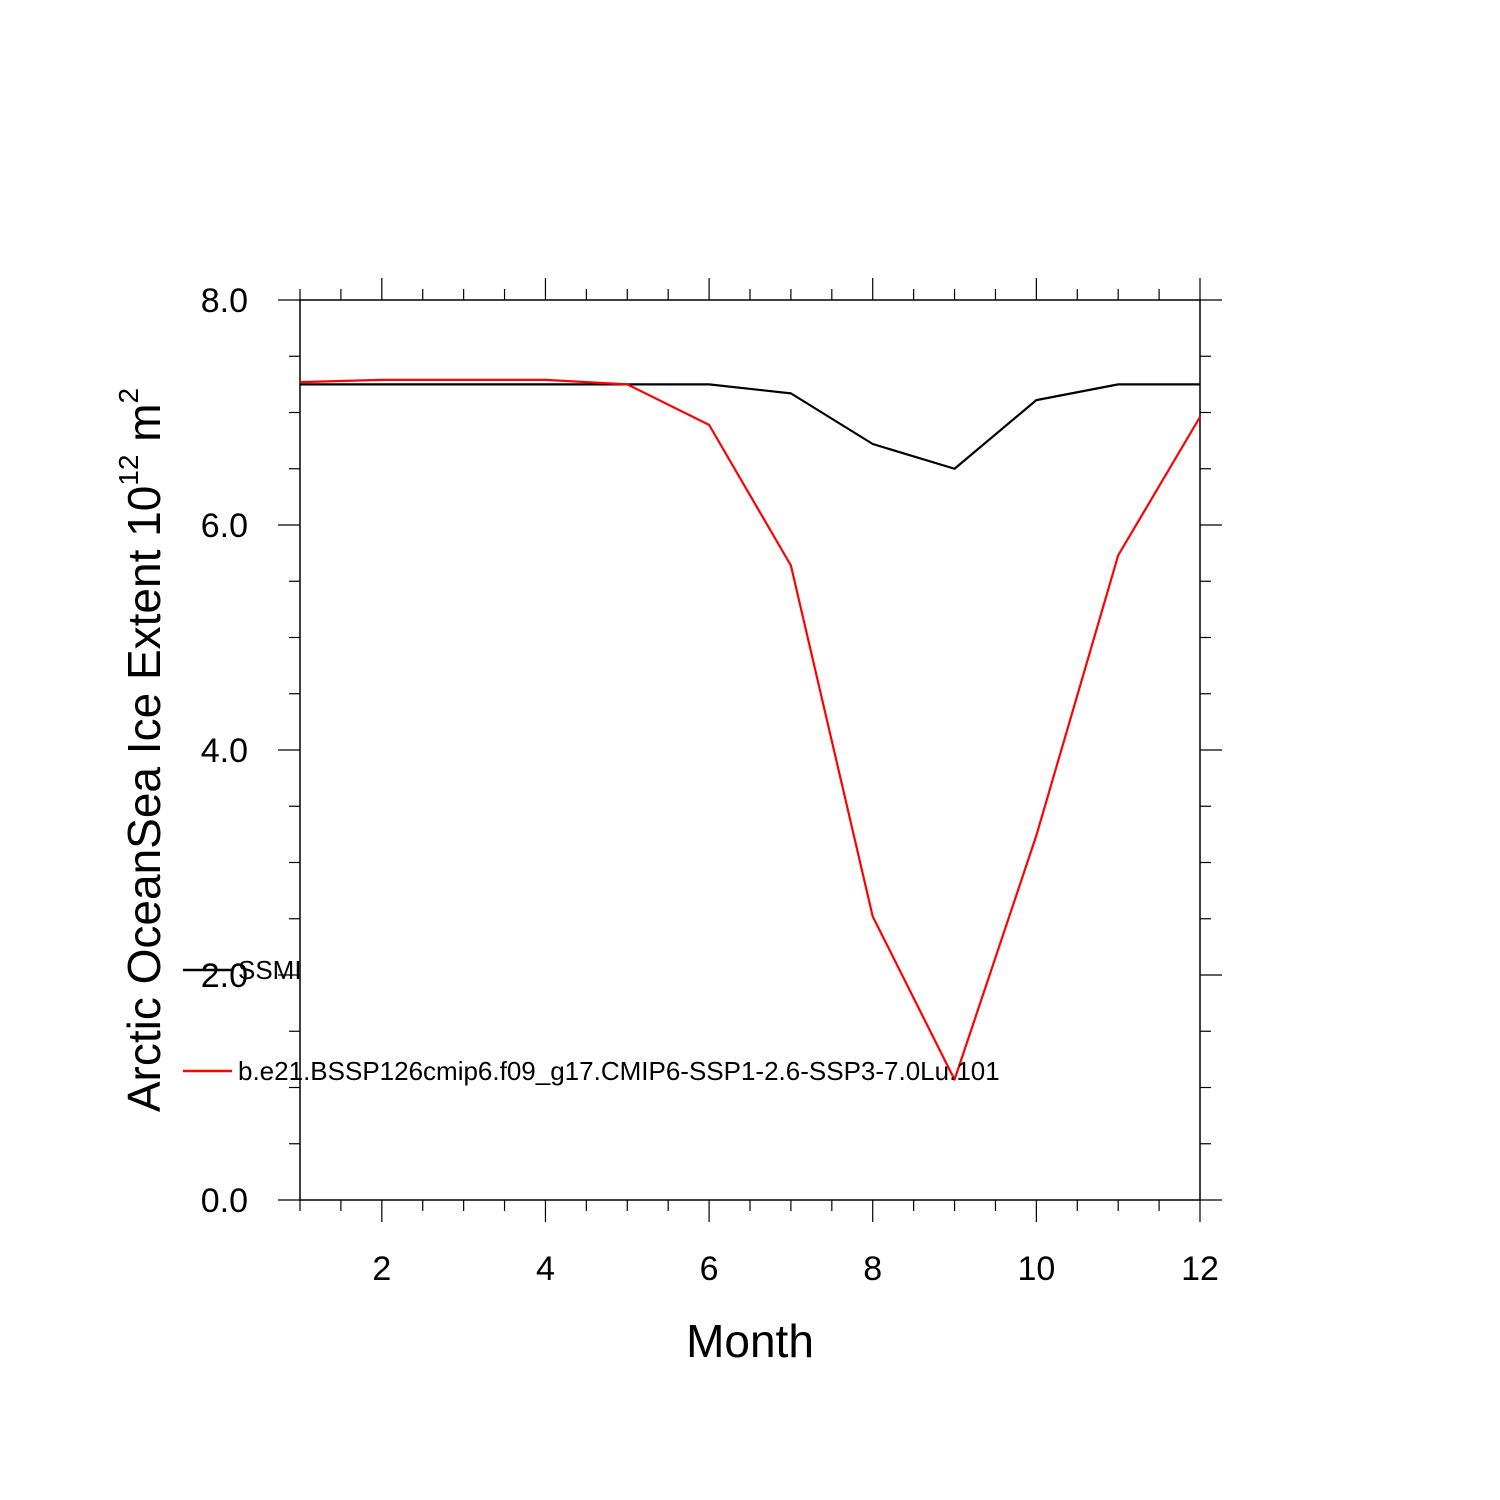 The width and height of the screenshot is (1500, 1500). I want to click on y-axis-title-unit-exponent: 2, so click(128, 396).